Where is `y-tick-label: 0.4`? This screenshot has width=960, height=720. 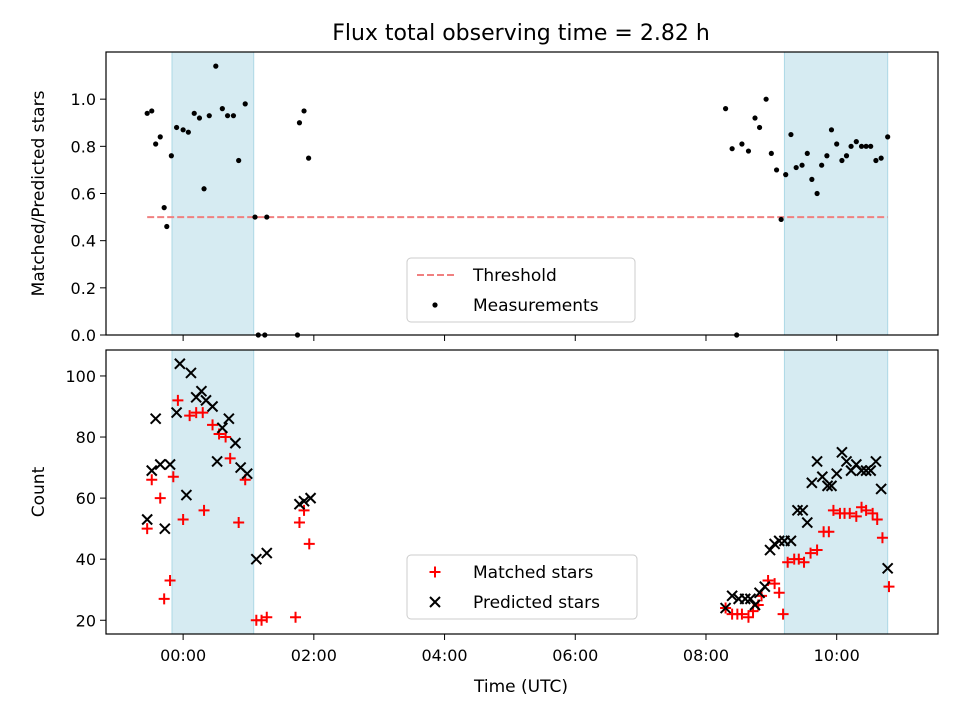 y-tick-label: 0.4 is located at coordinates (83, 241).